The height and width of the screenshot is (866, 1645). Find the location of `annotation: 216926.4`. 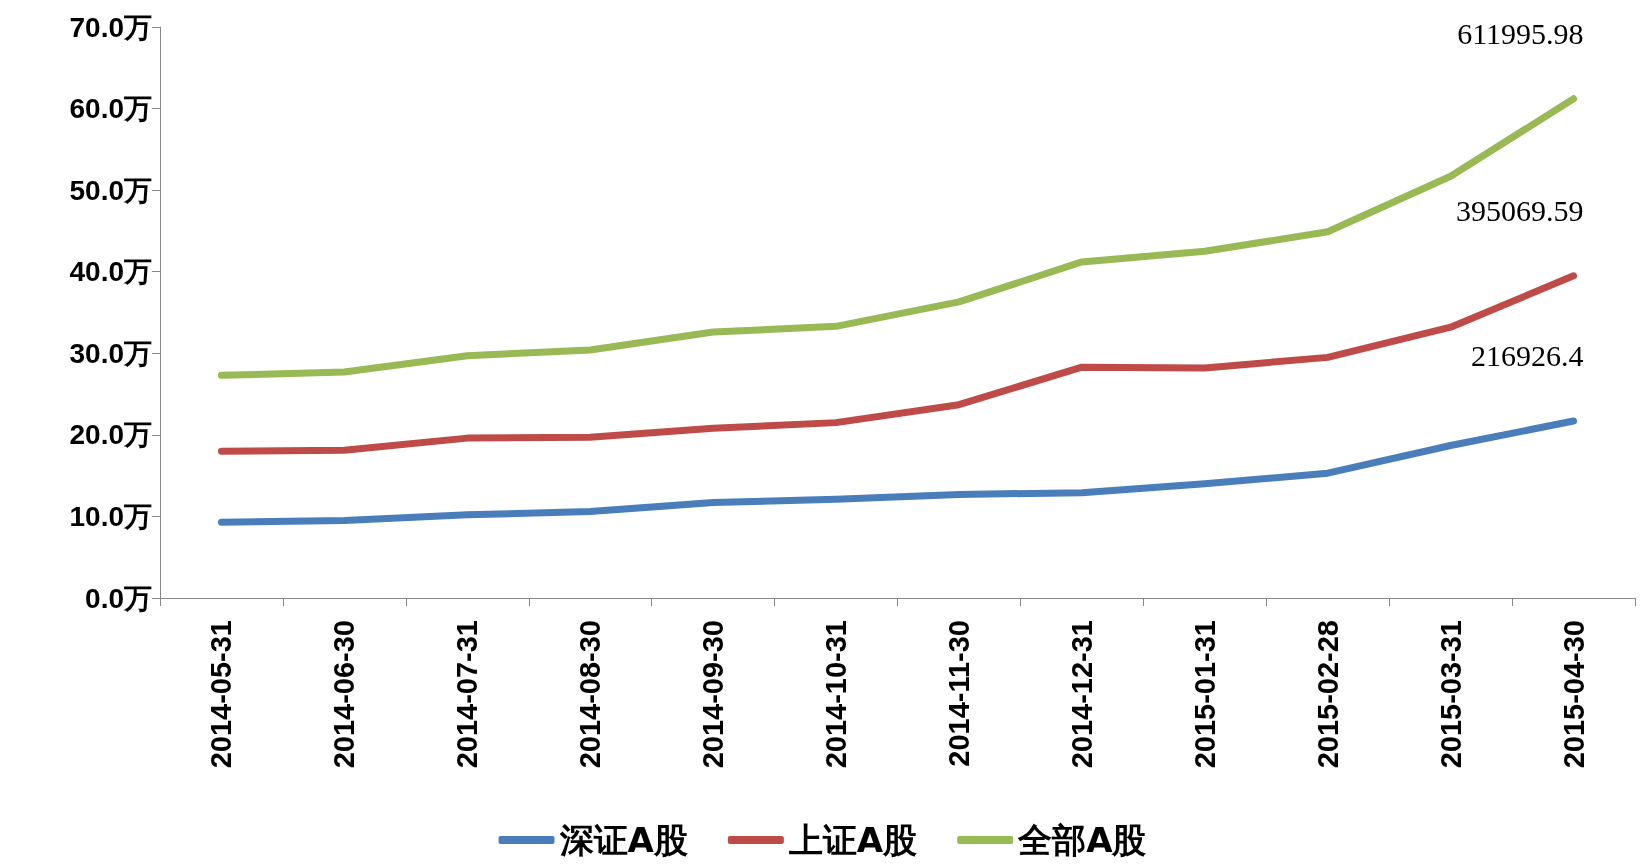

annotation: 216926.4 is located at coordinates (1527, 356).